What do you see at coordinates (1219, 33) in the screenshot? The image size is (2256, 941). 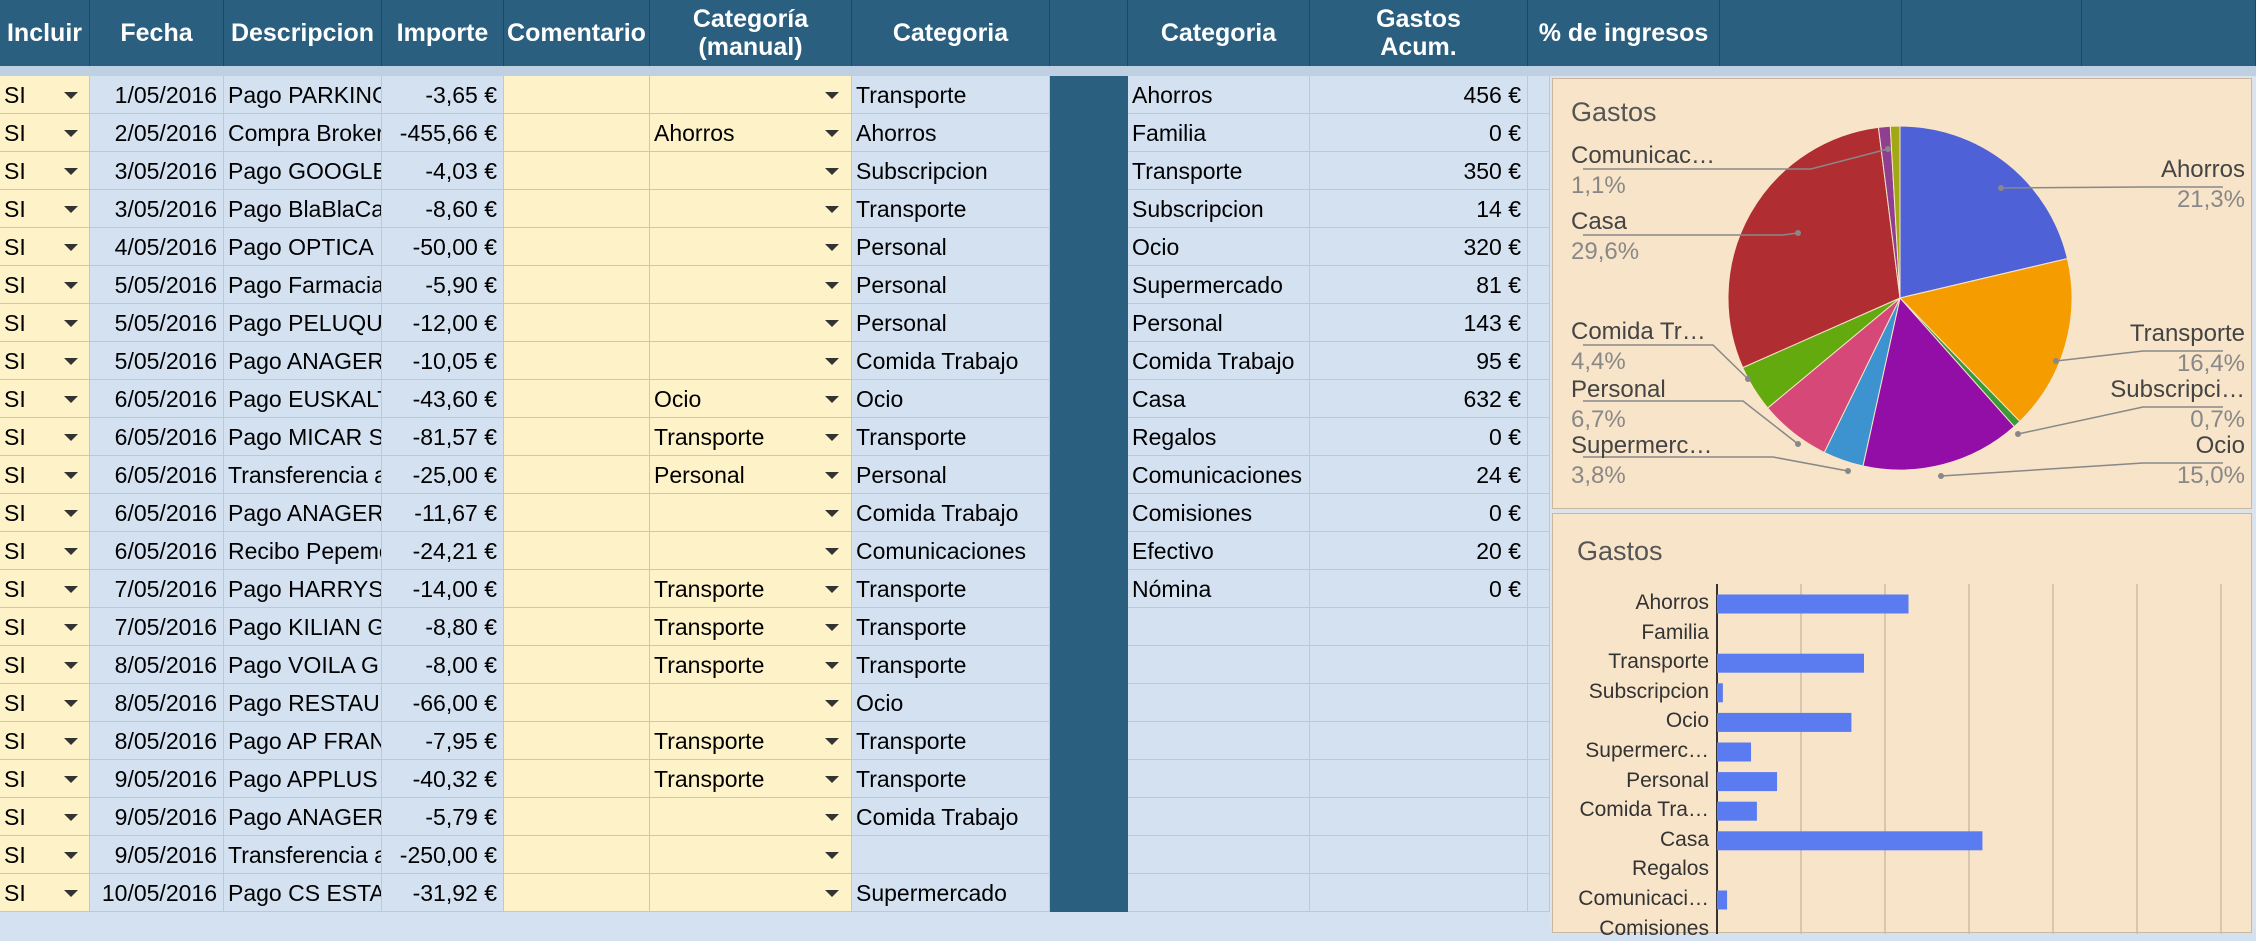 I see `header-categoria-summary: Categoria` at bounding box center [1219, 33].